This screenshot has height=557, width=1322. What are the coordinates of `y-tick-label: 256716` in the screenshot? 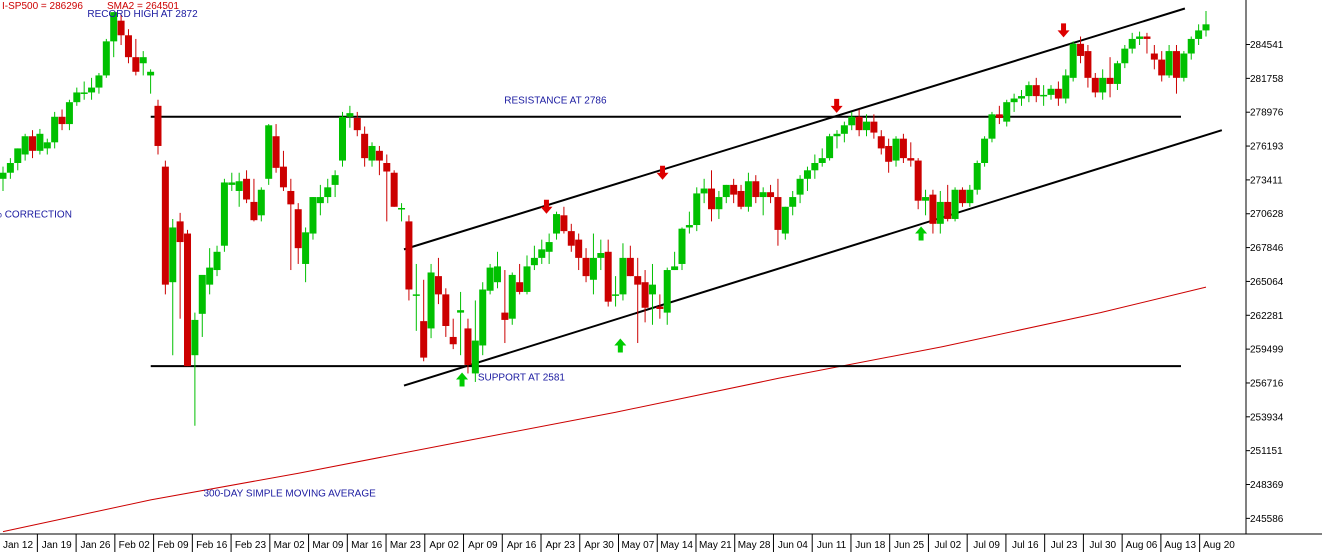 It's located at (1267, 383).